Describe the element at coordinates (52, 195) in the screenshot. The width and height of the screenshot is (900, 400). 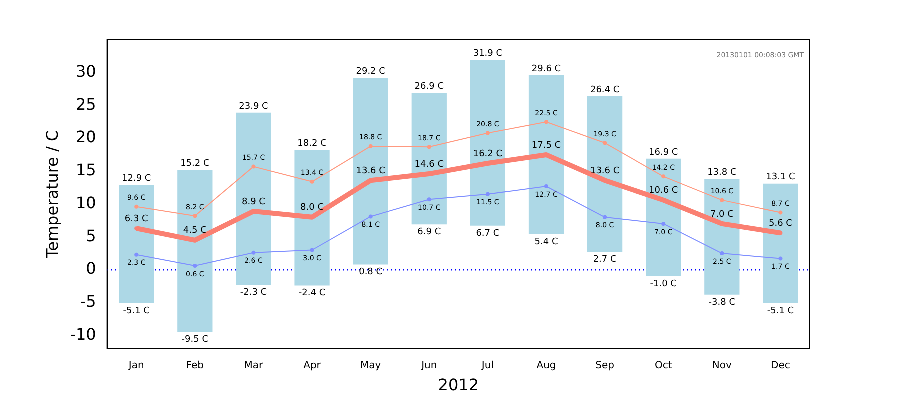
I see `y-axis-title: Temperature / C` at that location.